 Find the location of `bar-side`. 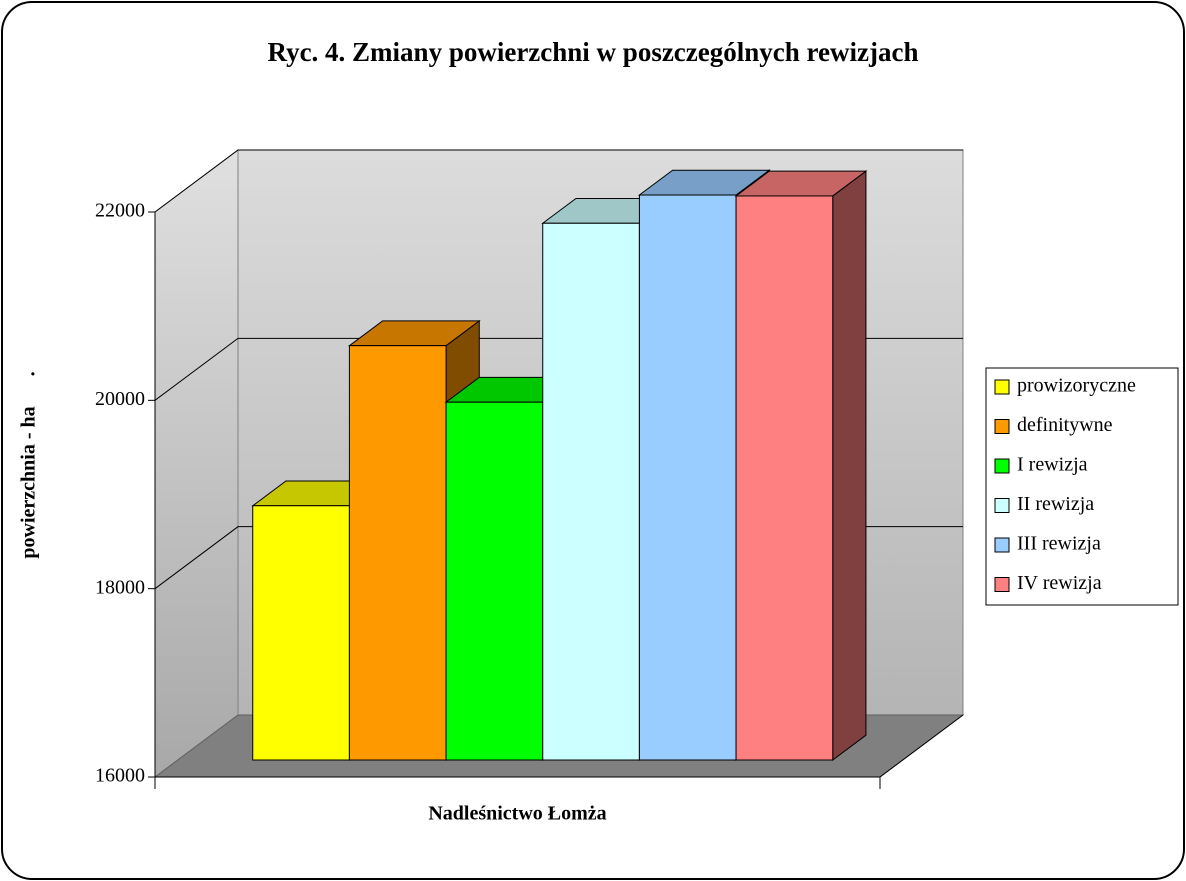

bar-side is located at coordinates (849, 466).